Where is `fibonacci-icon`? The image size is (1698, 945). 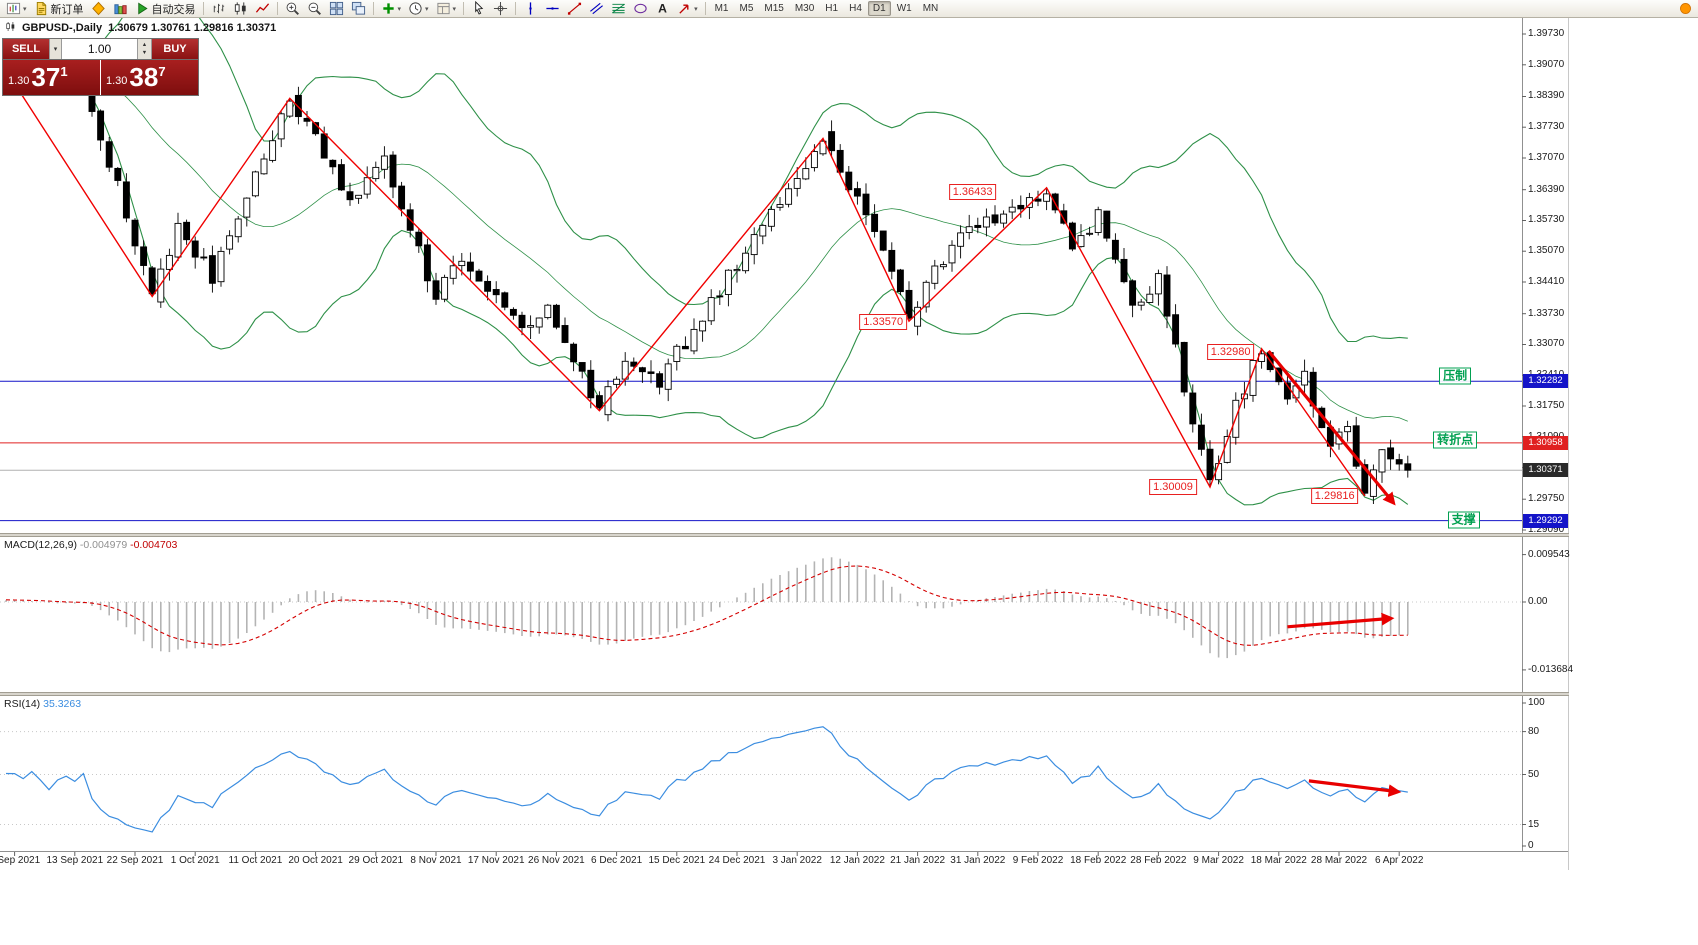 fibonacci-icon is located at coordinates (618, 9).